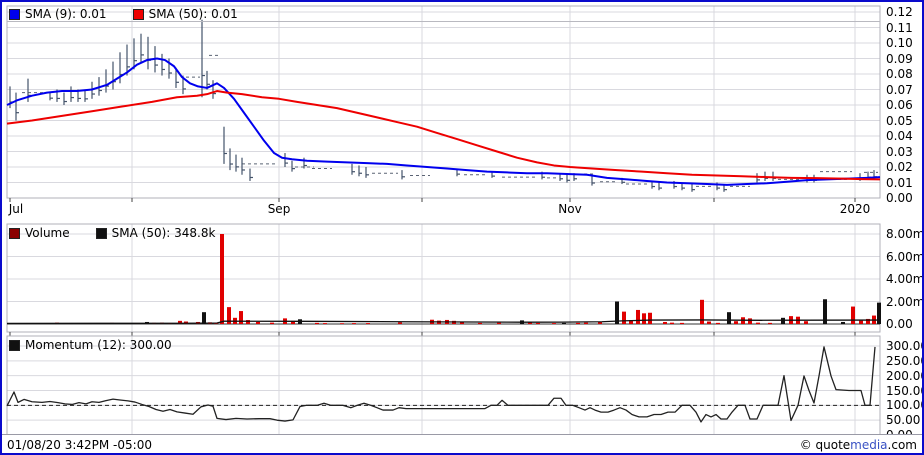  What do you see at coordinates (14, 345) in the screenshot?
I see `momentum-swatch-icon` at bounding box center [14, 345].